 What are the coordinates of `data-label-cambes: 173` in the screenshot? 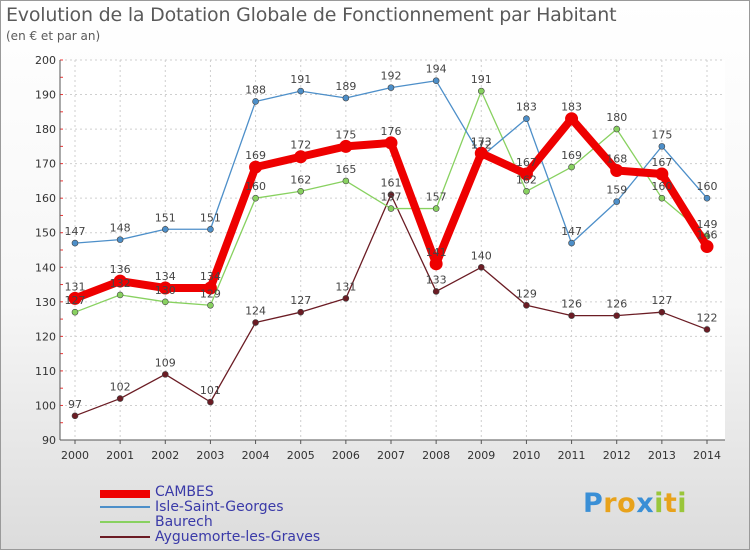 It's located at (481, 141).